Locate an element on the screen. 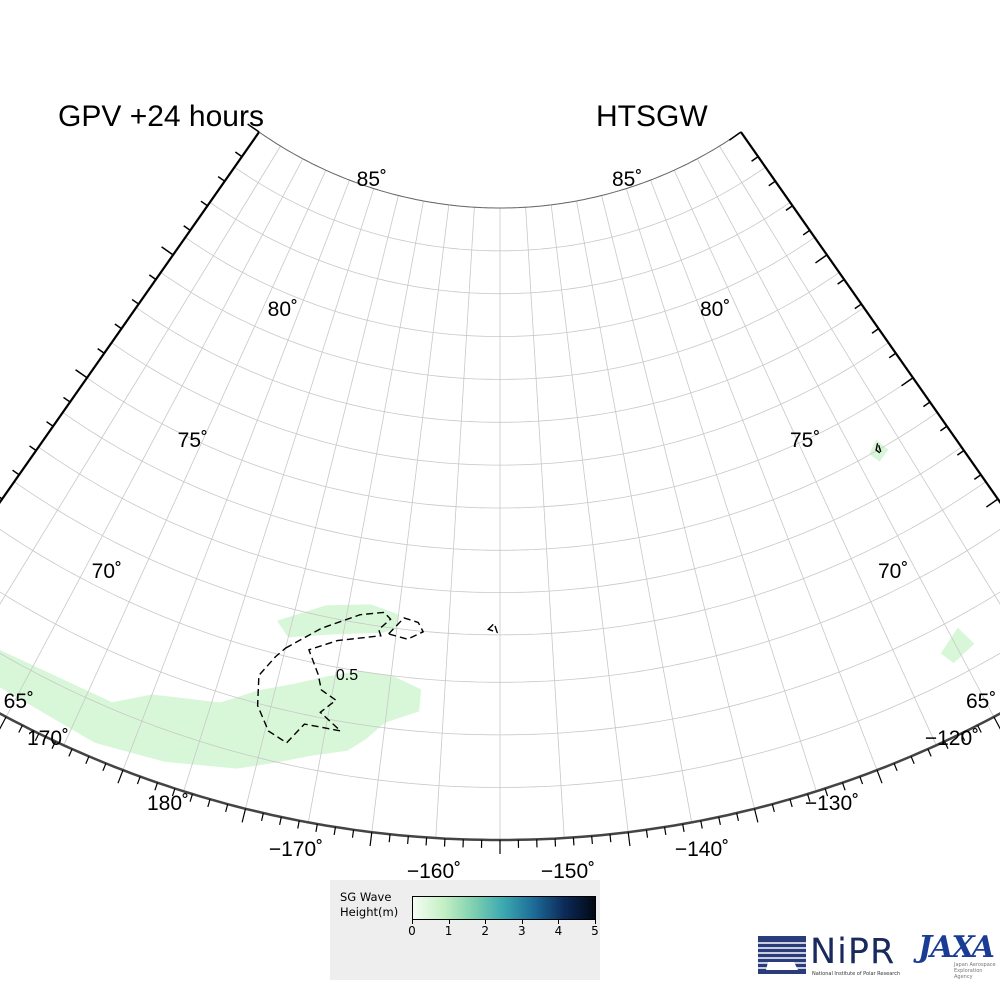  map-title-right: HTSGW is located at coordinates (652, 116).